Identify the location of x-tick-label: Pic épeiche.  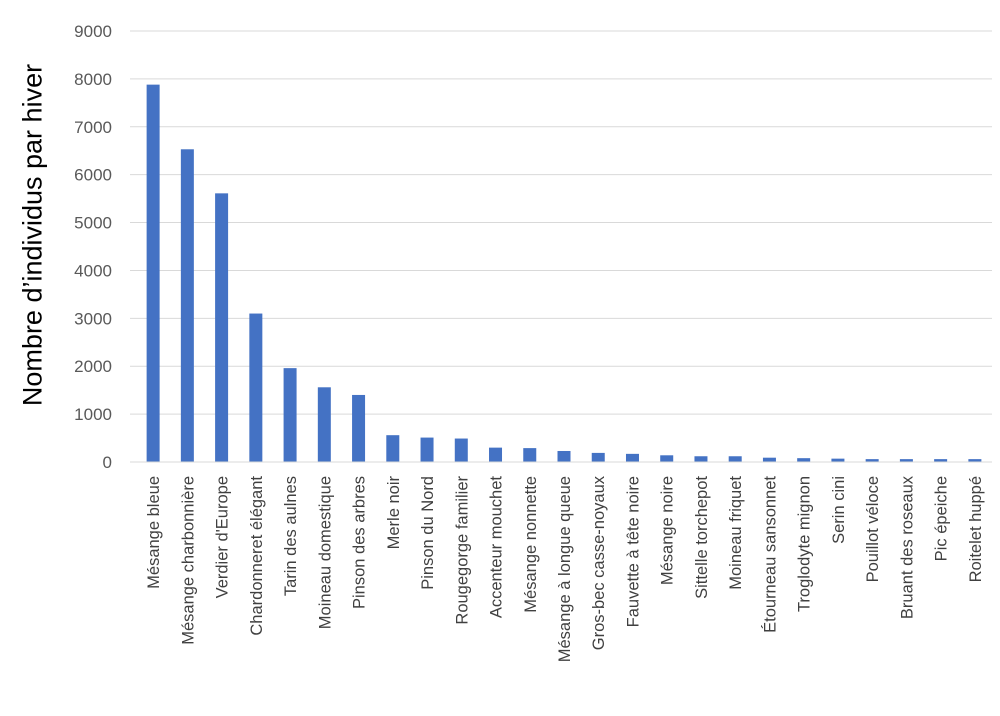
(942, 518).